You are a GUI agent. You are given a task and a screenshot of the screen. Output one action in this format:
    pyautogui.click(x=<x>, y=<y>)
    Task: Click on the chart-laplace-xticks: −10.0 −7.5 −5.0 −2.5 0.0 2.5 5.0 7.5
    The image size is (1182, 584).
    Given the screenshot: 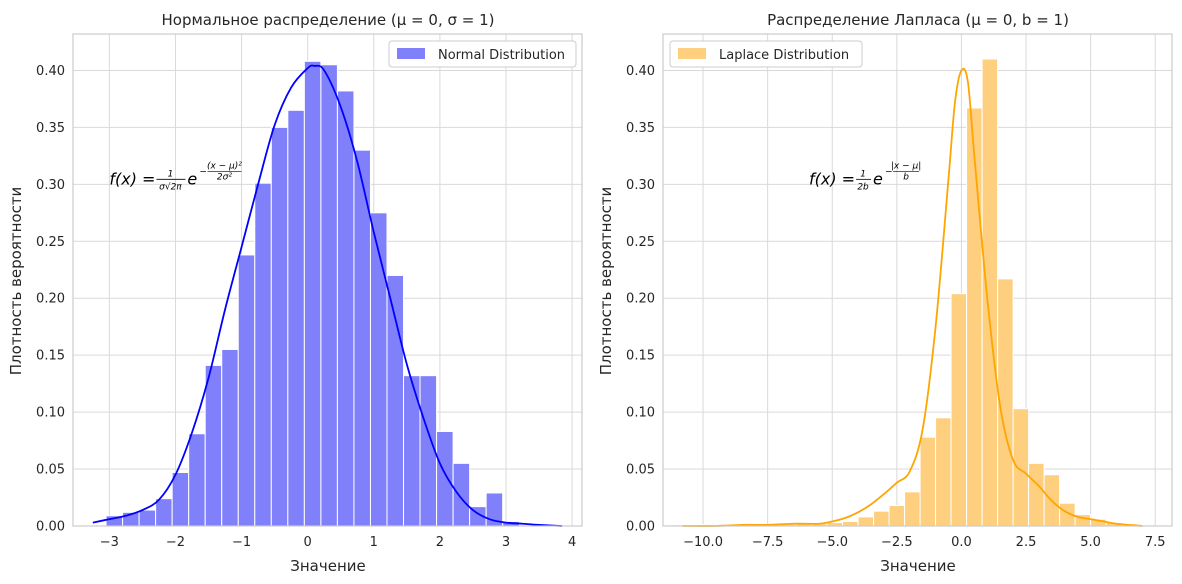 What is the action you would take?
    pyautogui.click(x=924, y=542)
    